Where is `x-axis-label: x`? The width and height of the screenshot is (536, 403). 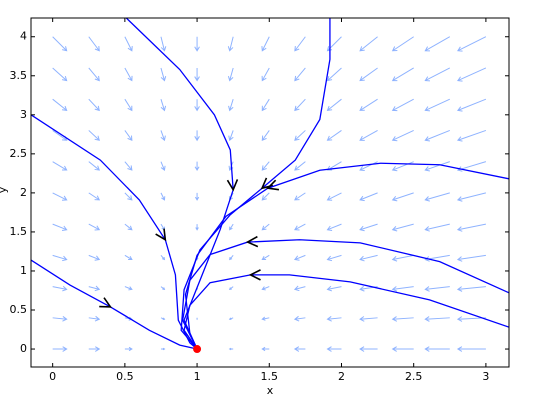 x-axis-label: x is located at coordinates (270, 390).